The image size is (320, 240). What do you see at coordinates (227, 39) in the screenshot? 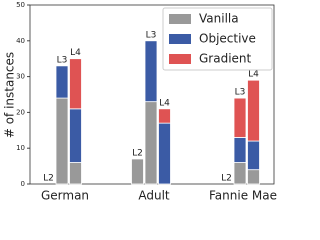
I see `legend-label: Objective` at bounding box center [227, 39].